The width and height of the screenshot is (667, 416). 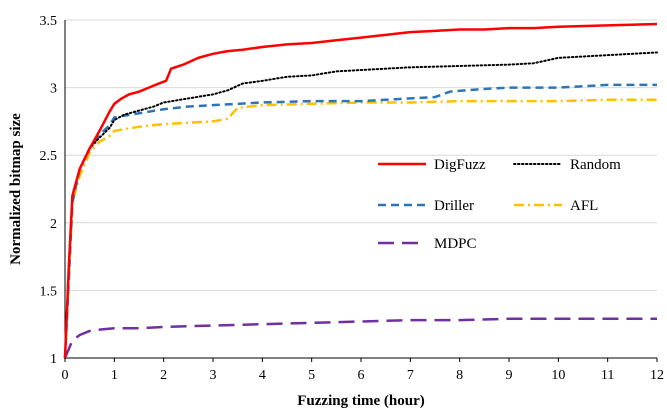 I want to click on y-tick-label: 1, so click(x=53, y=359).